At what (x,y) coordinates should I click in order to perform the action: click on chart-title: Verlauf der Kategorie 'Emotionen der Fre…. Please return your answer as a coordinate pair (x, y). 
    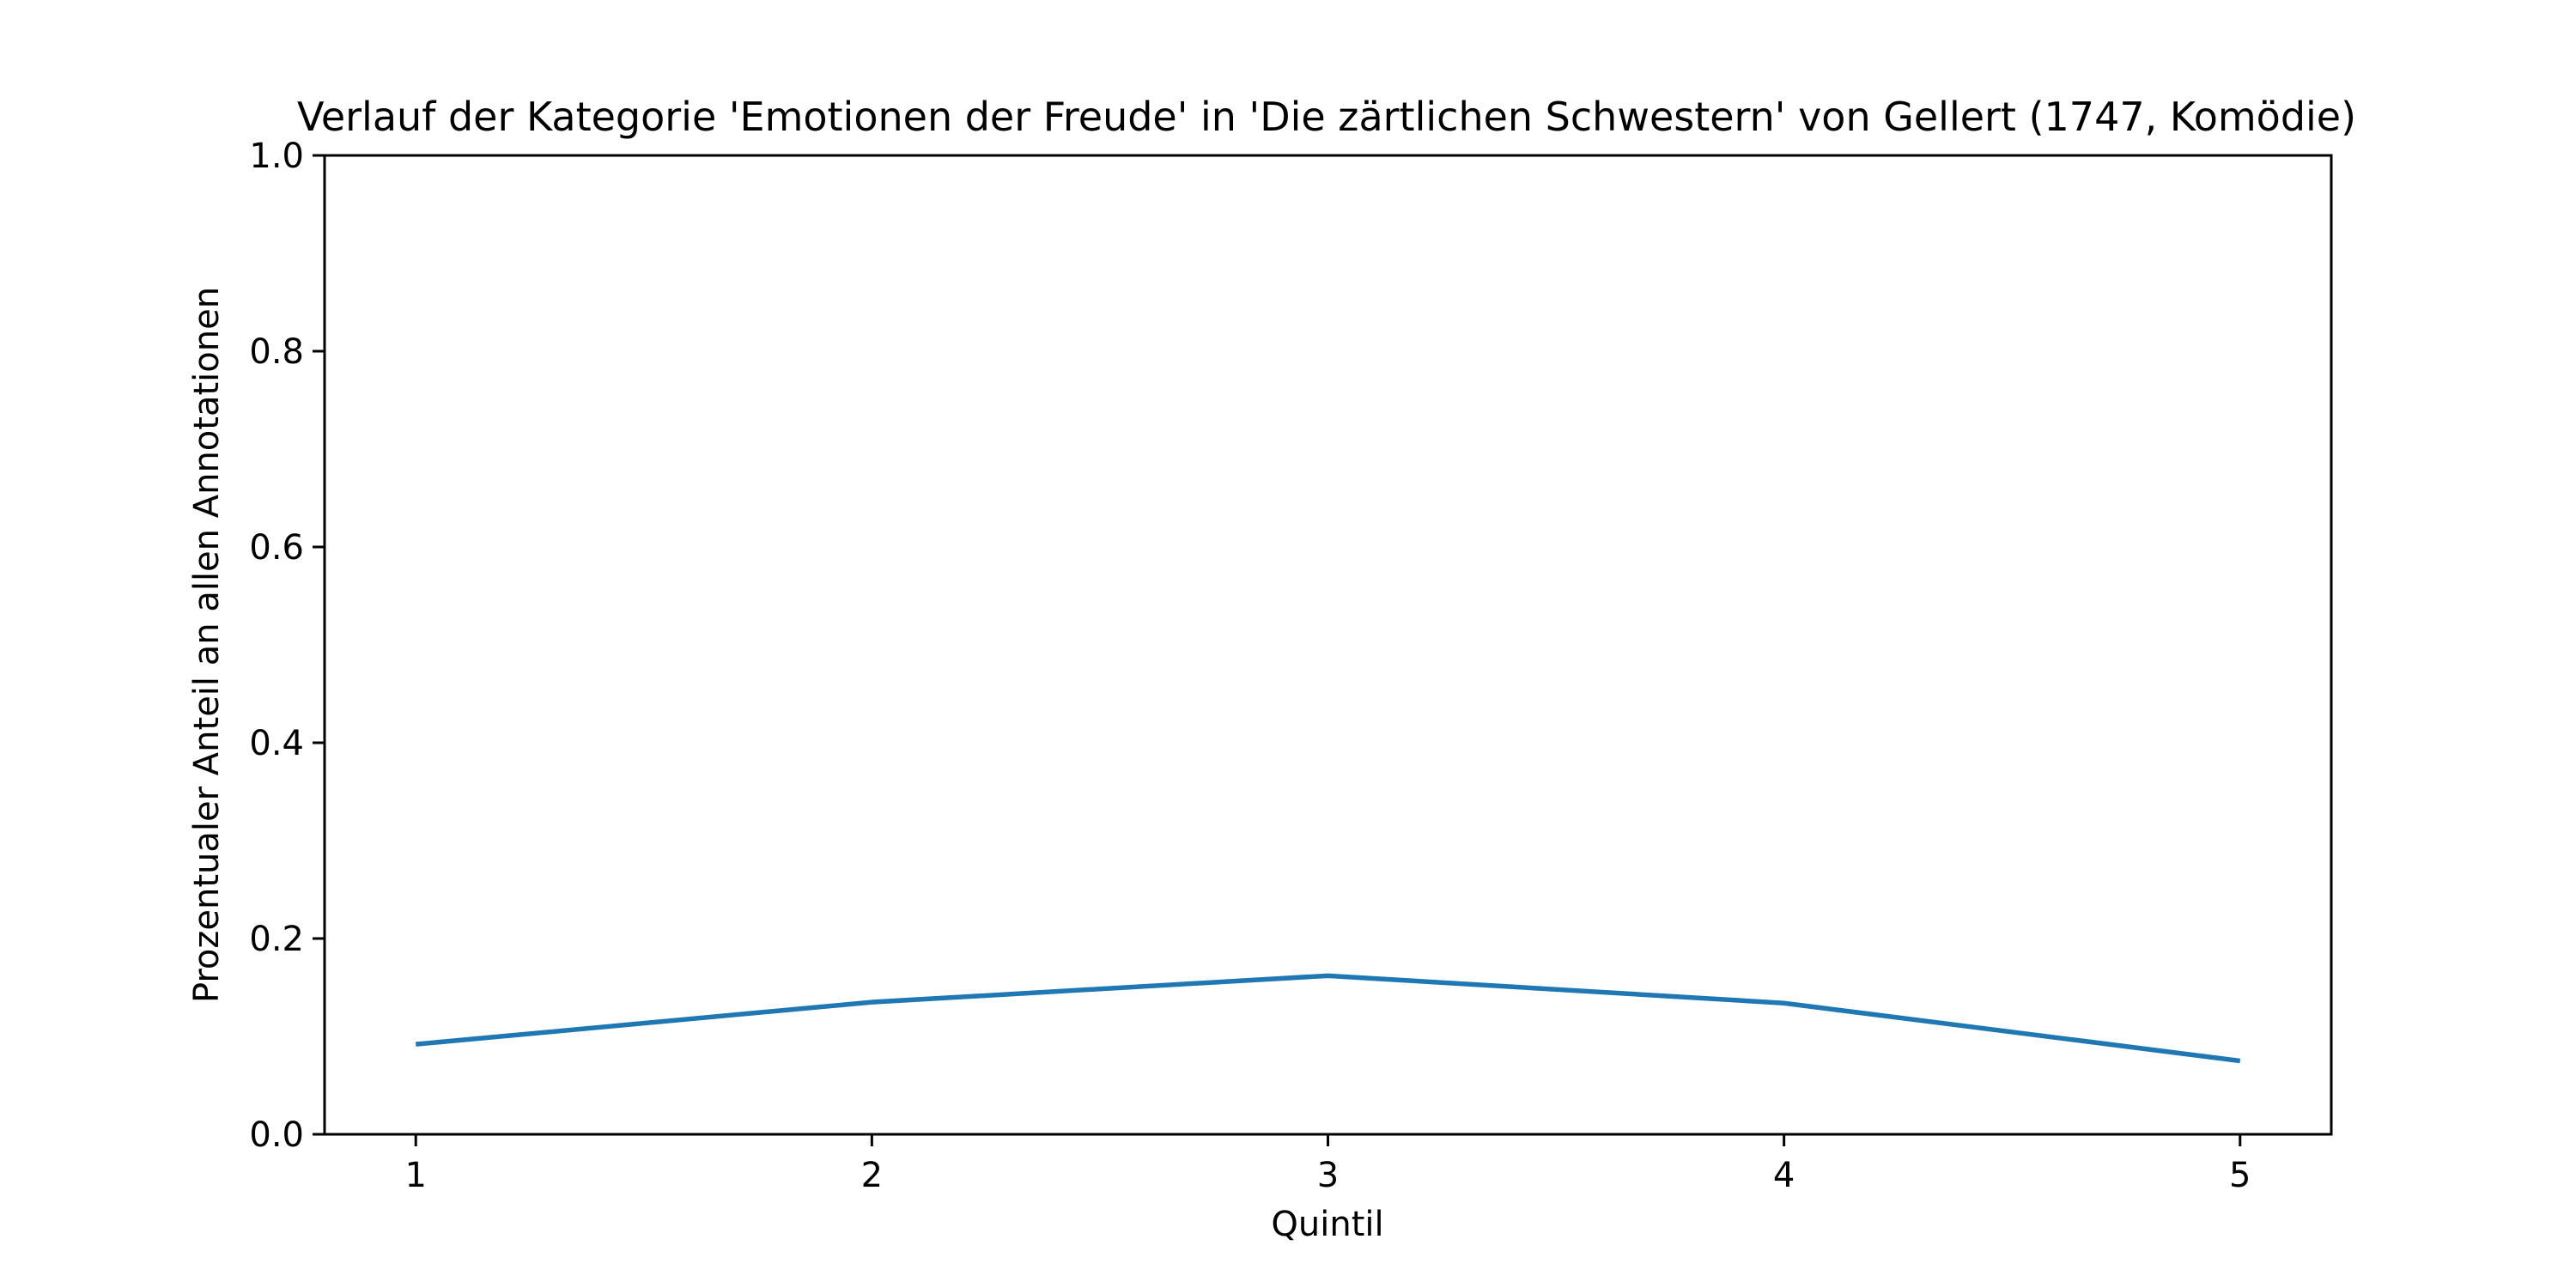
    Looking at the image, I should click on (1327, 117).